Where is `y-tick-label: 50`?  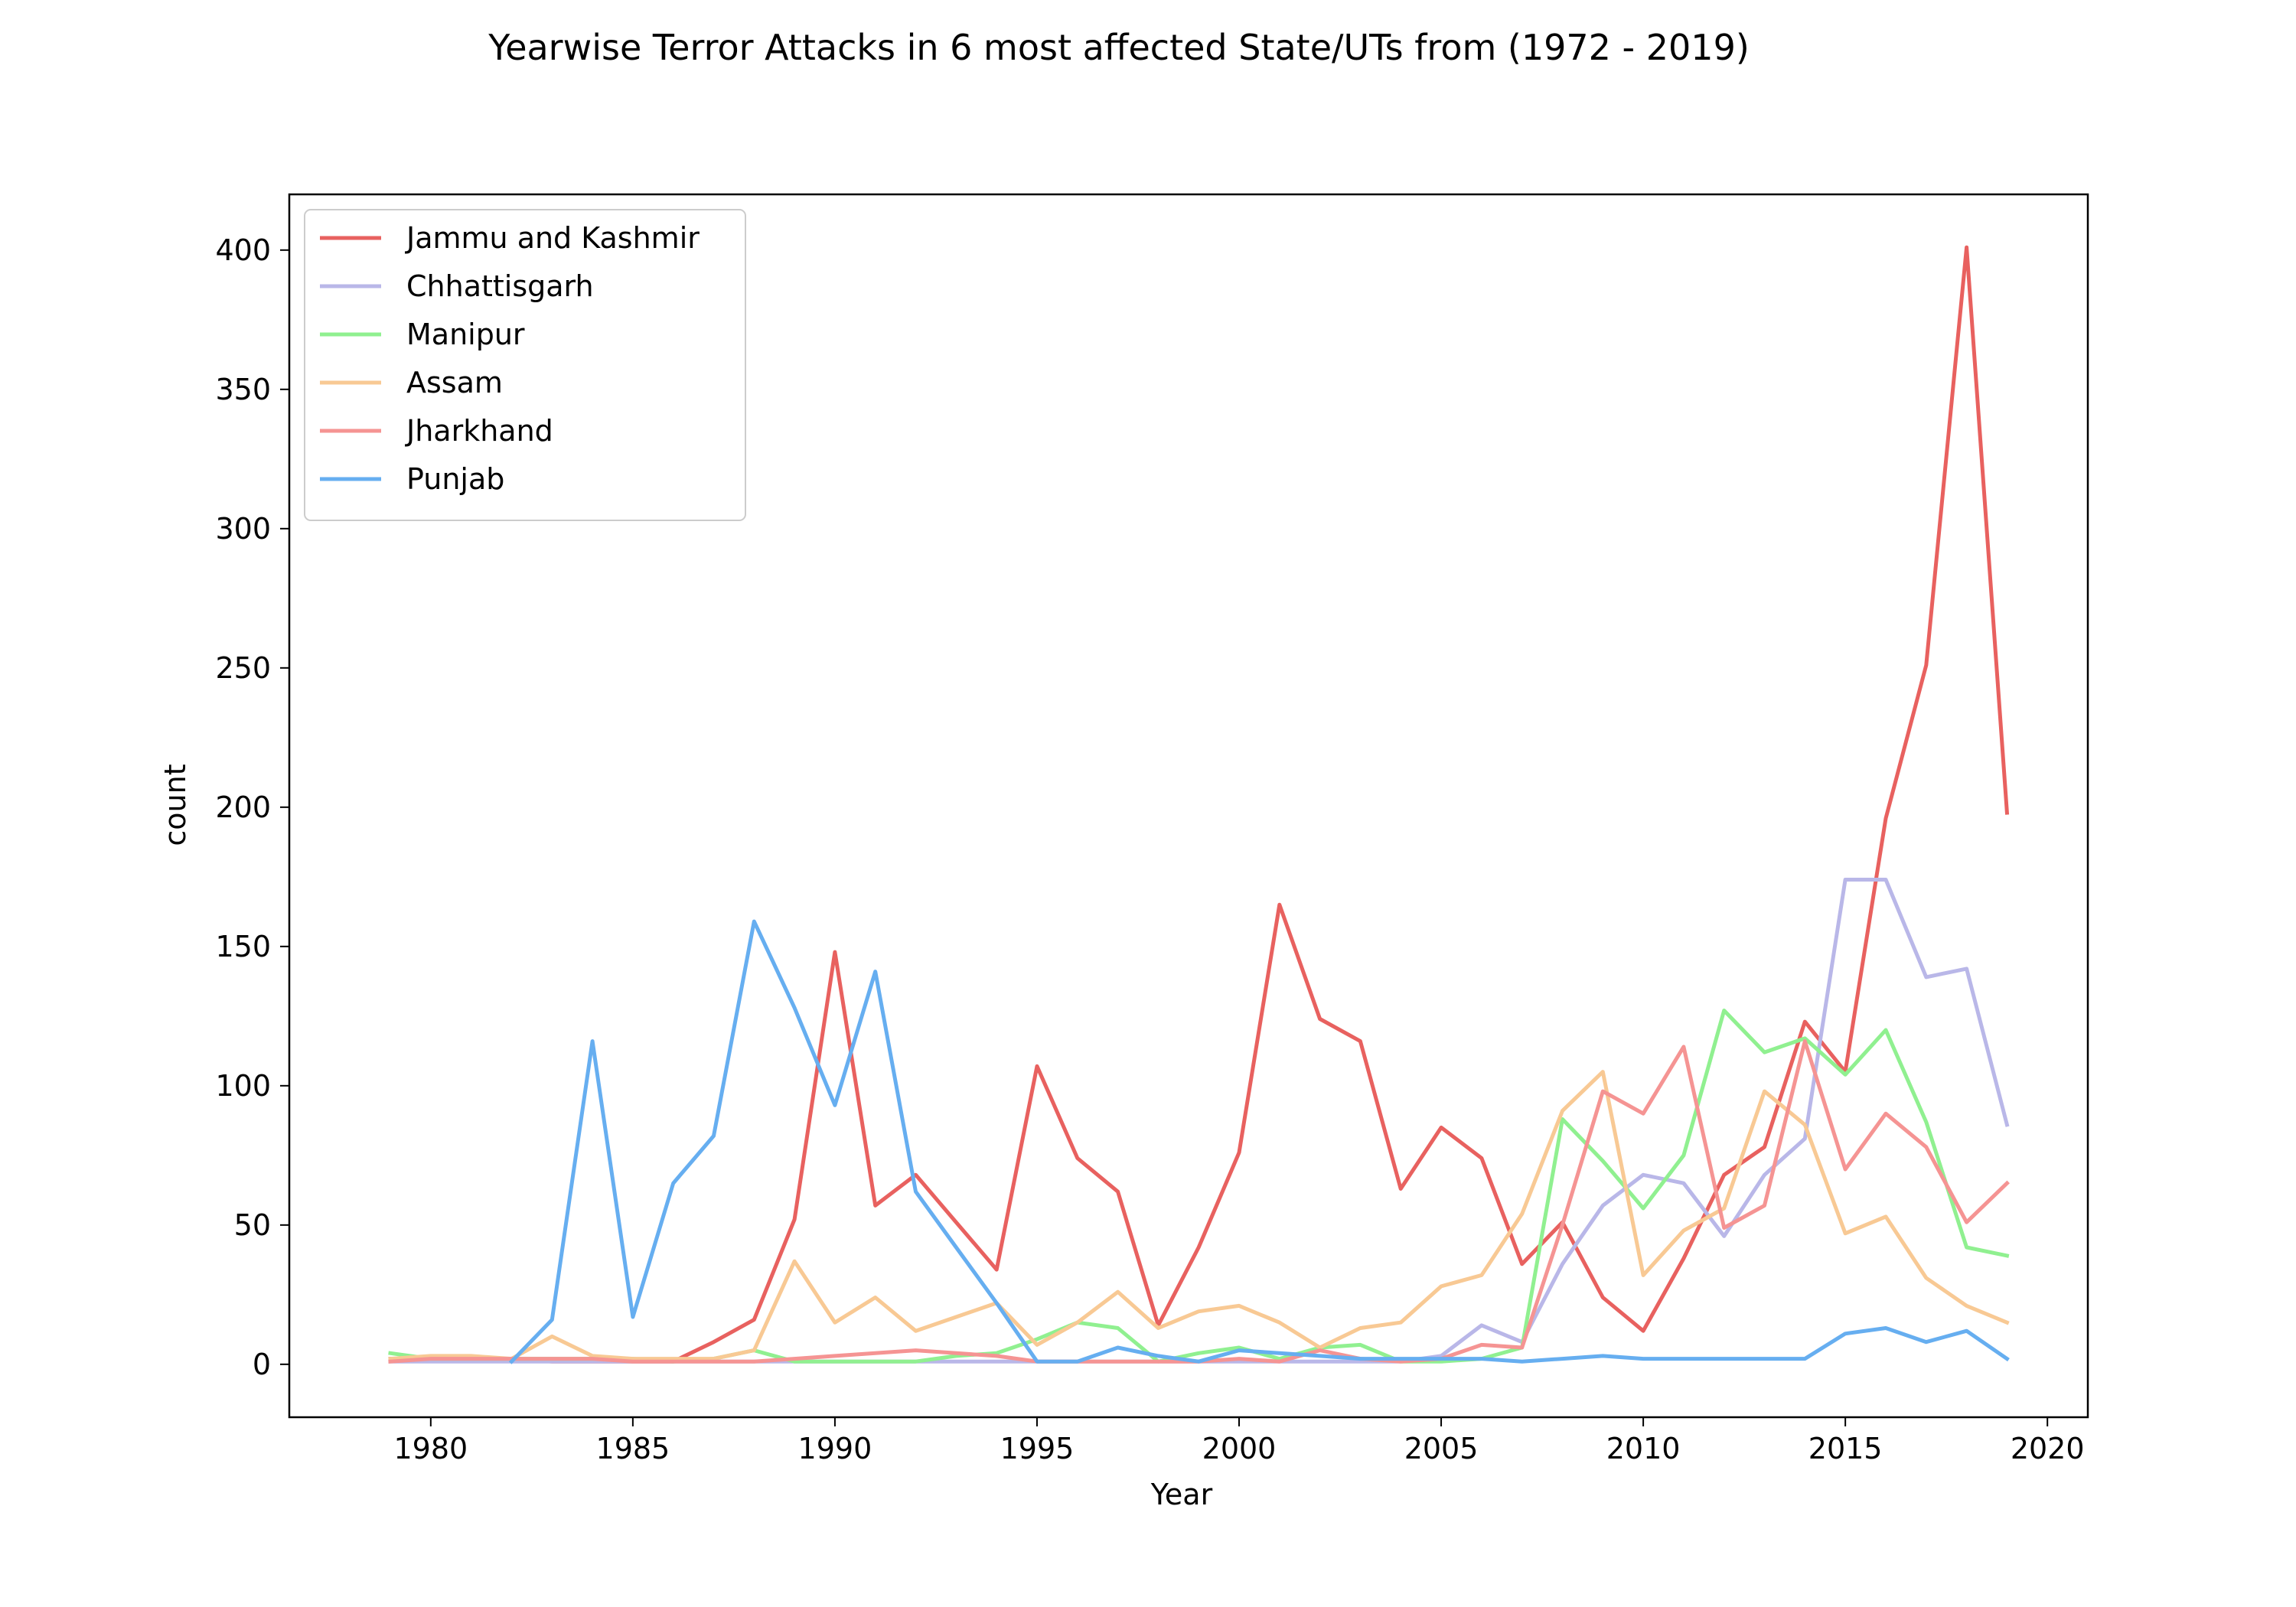
y-tick-label: 50 is located at coordinates (252, 1225).